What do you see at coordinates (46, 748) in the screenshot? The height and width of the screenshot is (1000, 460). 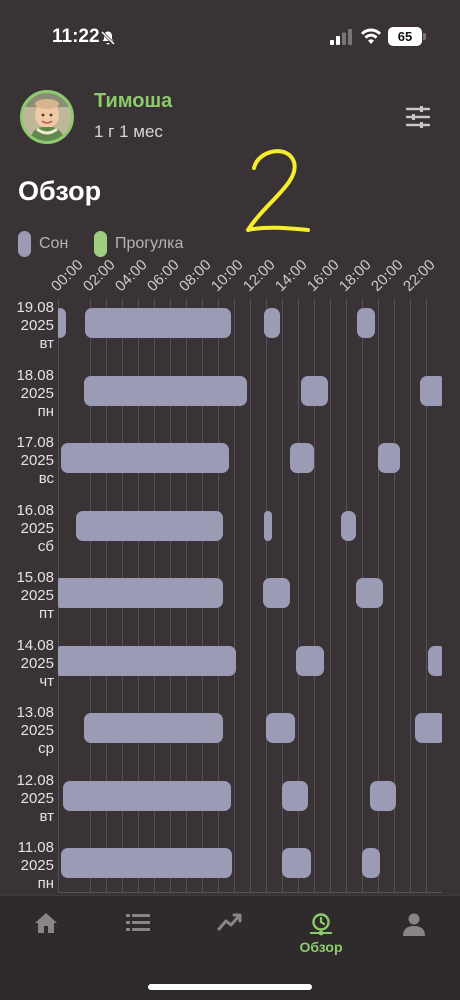 I see `day-label-weekday: ср` at bounding box center [46, 748].